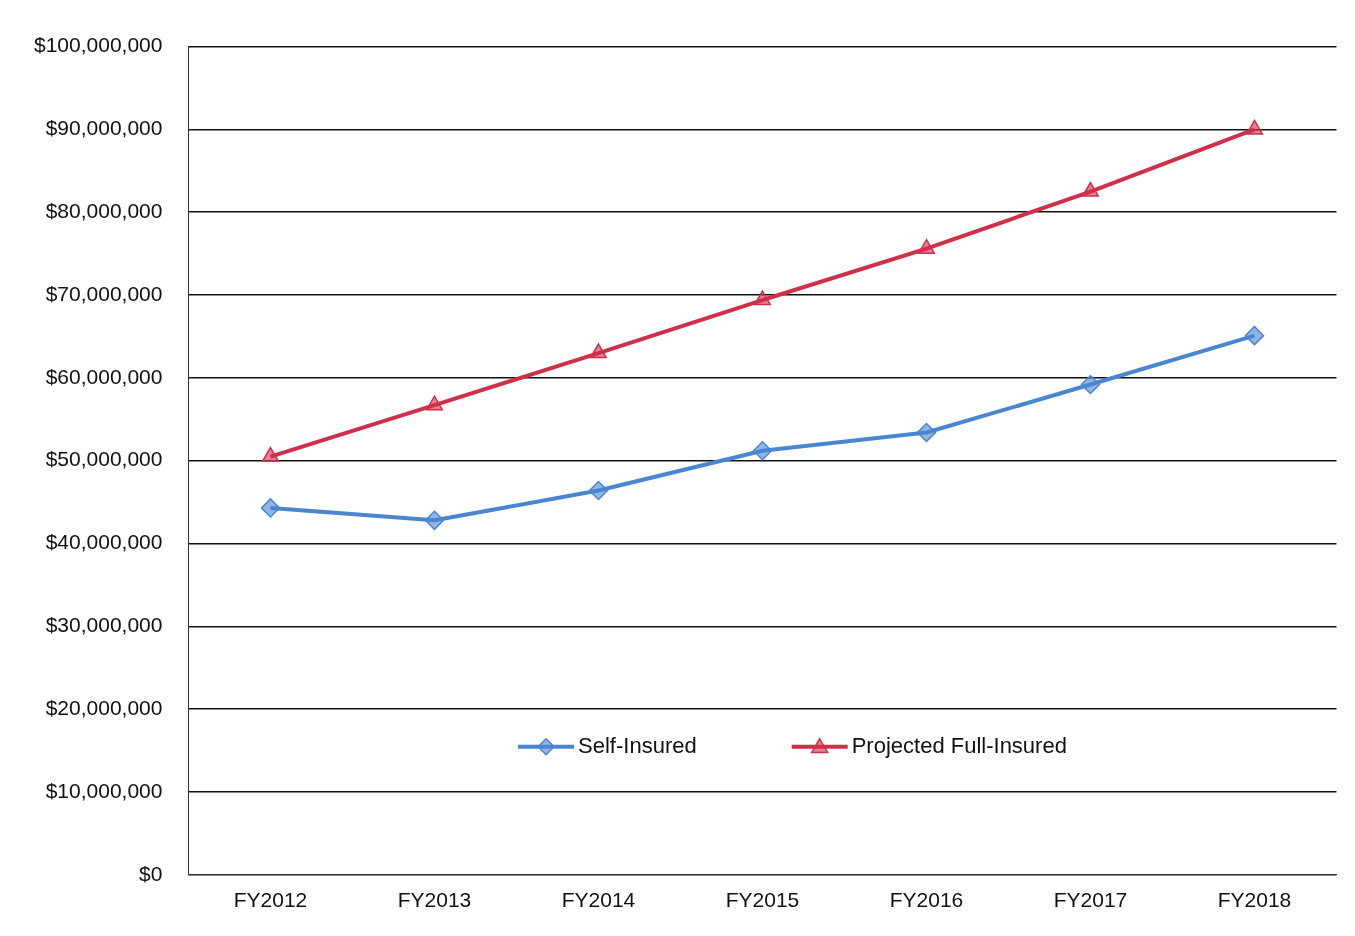 The image size is (1355, 936). What do you see at coordinates (762, 900) in the screenshot?
I see `x-tick-label: FY2015` at bounding box center [762, 900].